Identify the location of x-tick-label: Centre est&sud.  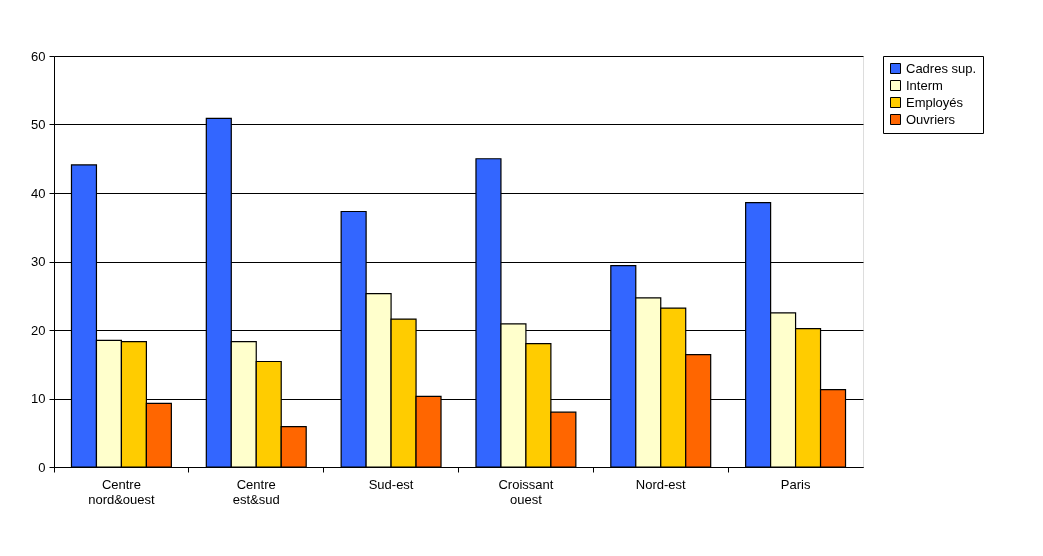
(256, 491).